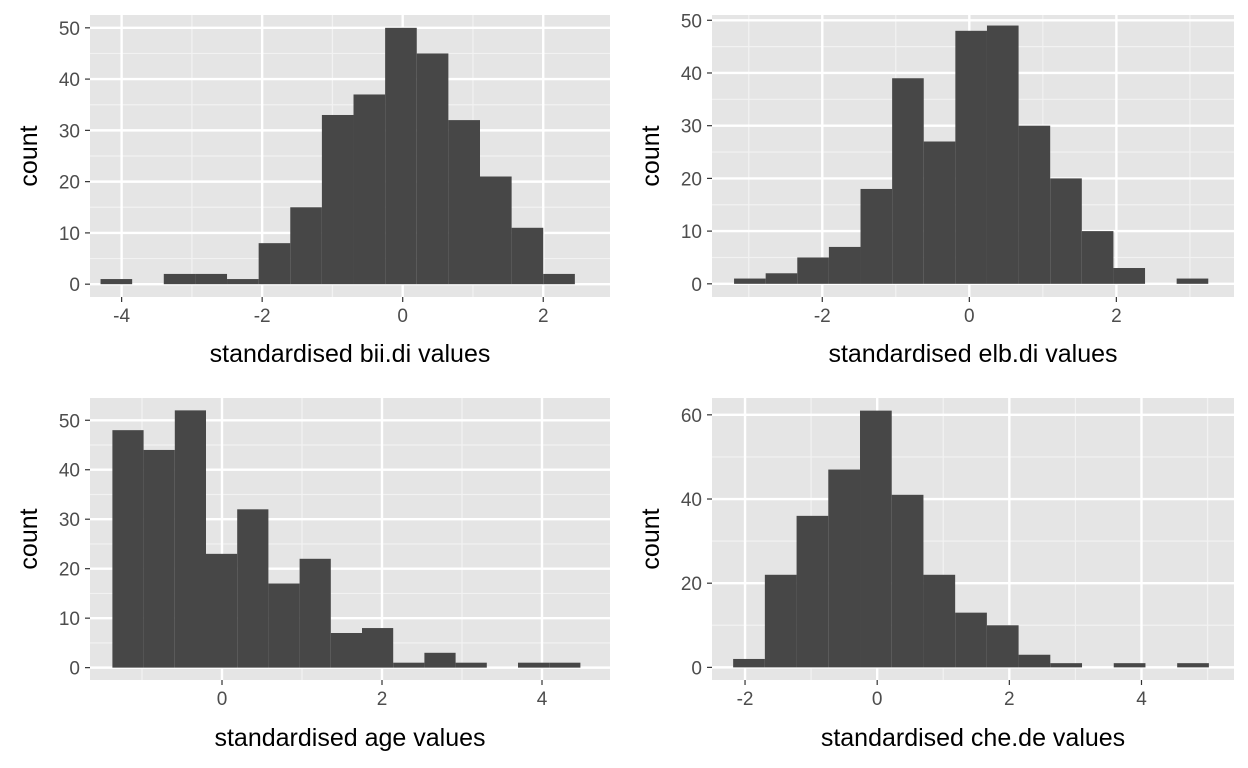 The image size is (1248, 768). Describe the element at coordinates (121, 316) in the screenshot. I see `x-tick-label: -4` at that location.